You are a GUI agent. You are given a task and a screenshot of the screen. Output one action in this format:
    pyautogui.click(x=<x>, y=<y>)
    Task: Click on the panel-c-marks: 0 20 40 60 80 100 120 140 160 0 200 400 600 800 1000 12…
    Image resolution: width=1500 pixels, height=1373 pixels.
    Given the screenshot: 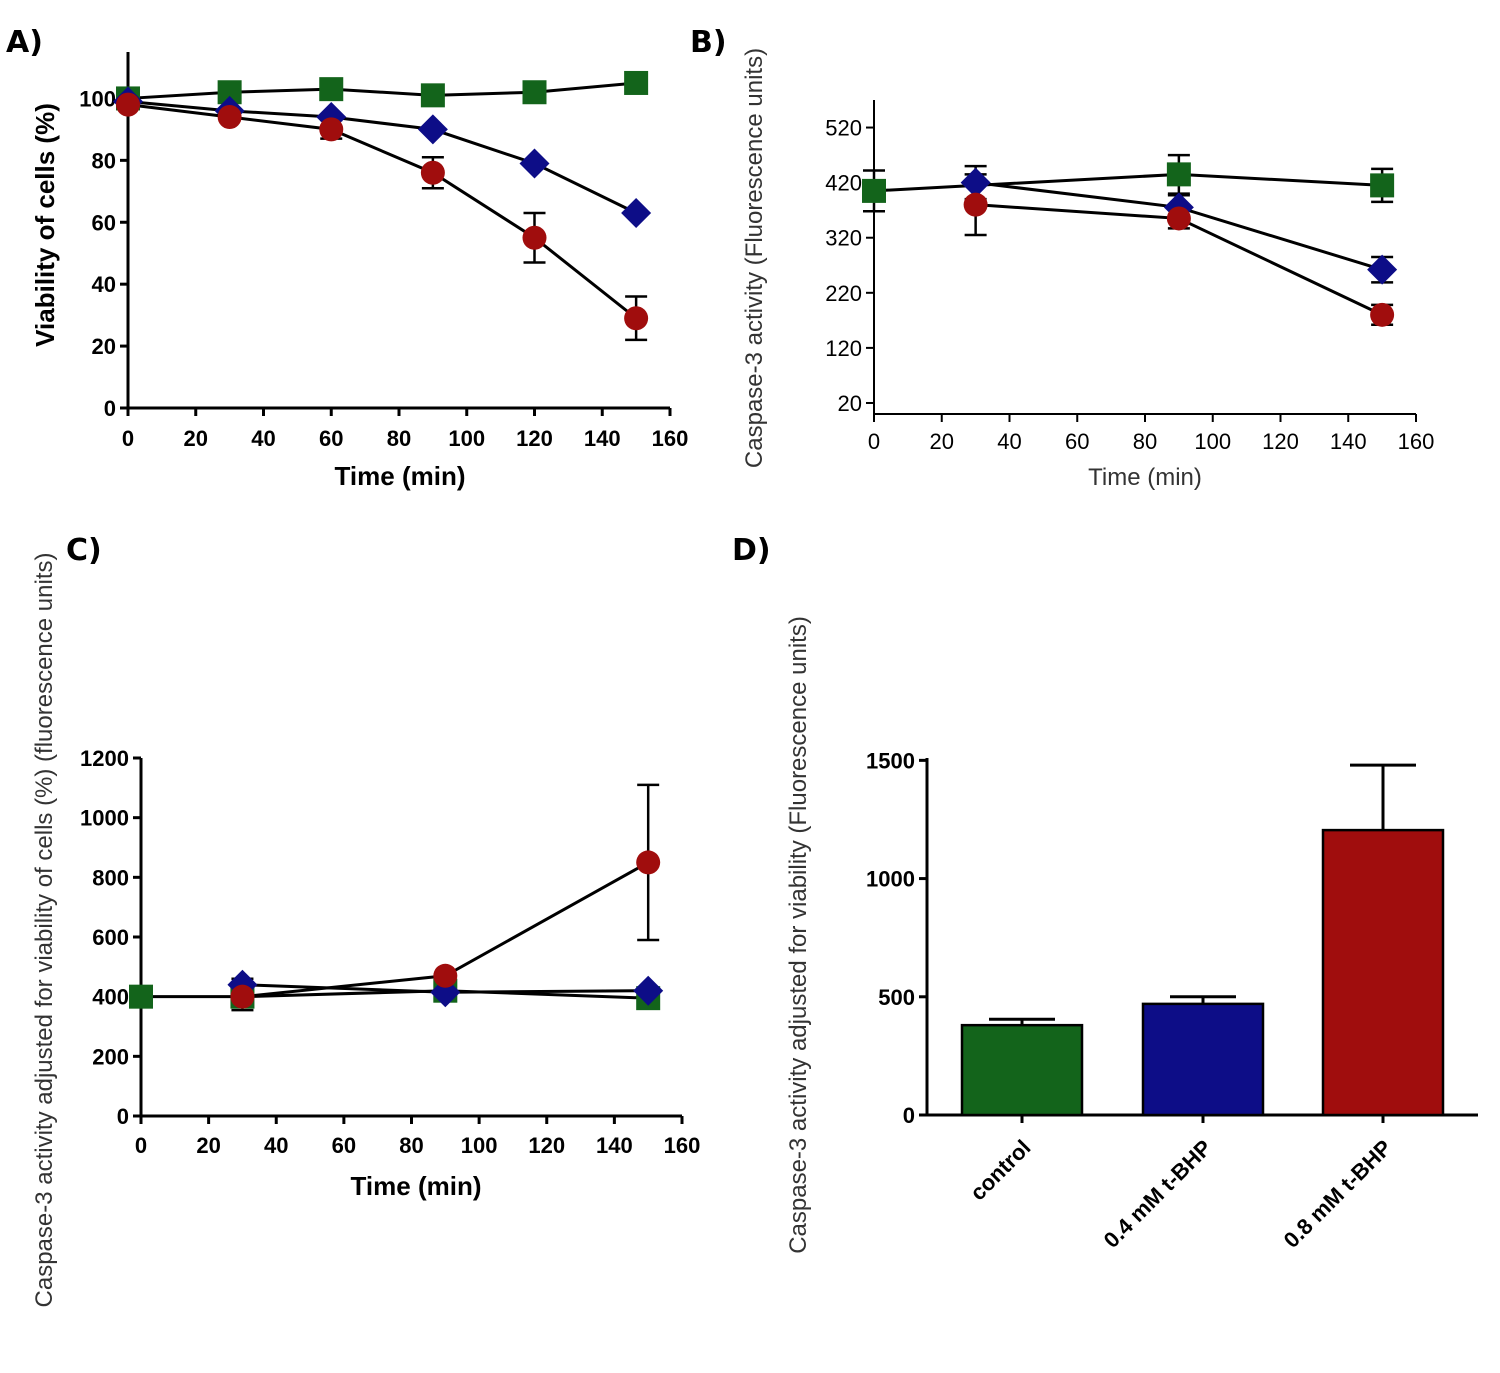 What is the action you would take?
    pyautogui.click(x=390, y=952)
    